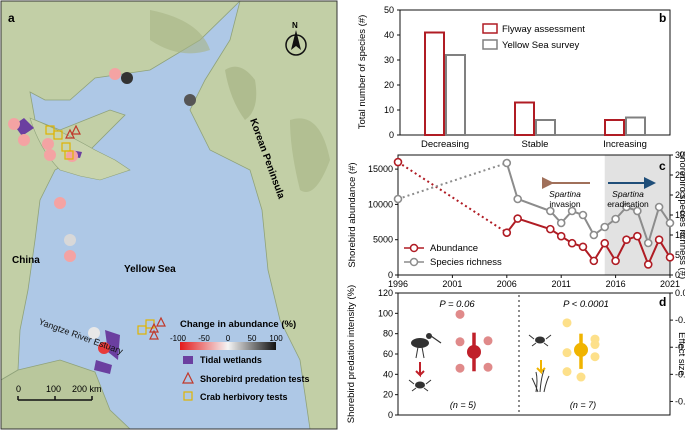  I want to click on b-legend-label-flyway: Flyway assessment, so click(543, 29).